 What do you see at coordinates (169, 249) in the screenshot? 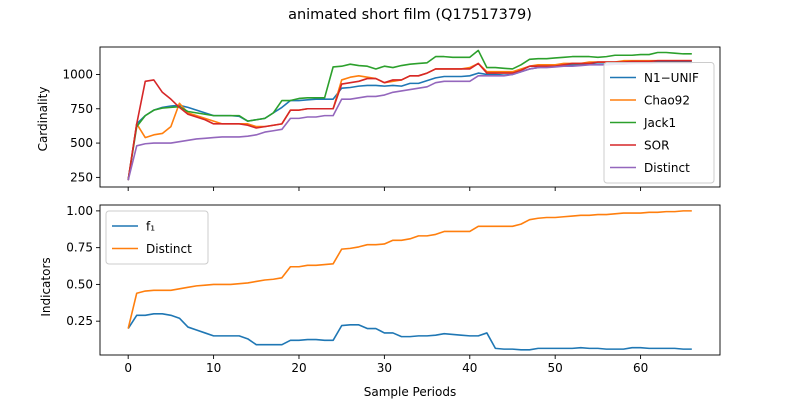
I see `indicators-legend-label: Distinct` at bounding box center [169, 249].